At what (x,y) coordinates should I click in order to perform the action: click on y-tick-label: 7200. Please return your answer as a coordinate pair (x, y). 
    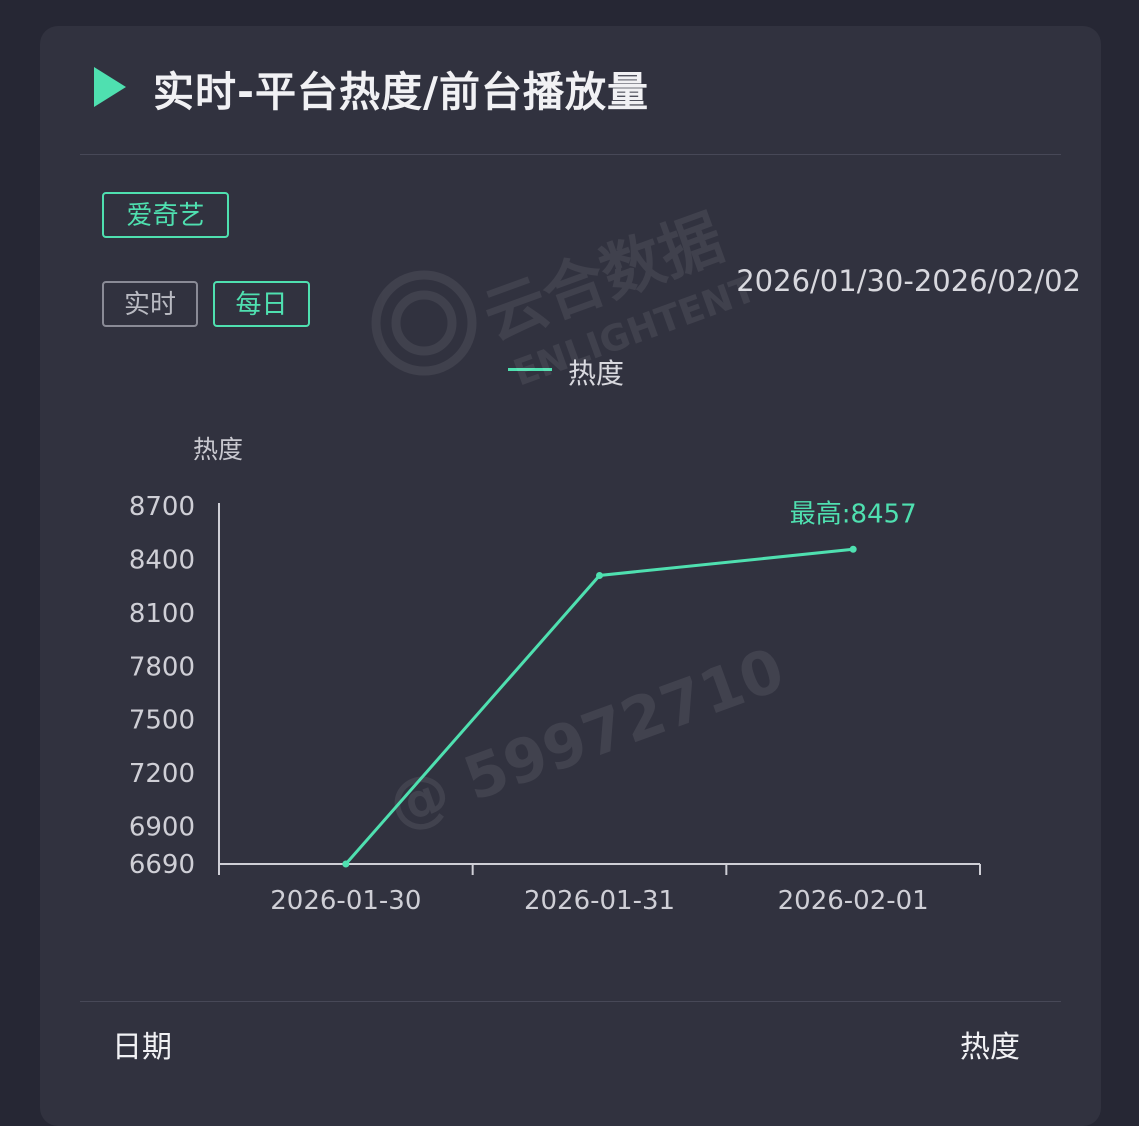
    Looking at the image, I should click on (162, 774).